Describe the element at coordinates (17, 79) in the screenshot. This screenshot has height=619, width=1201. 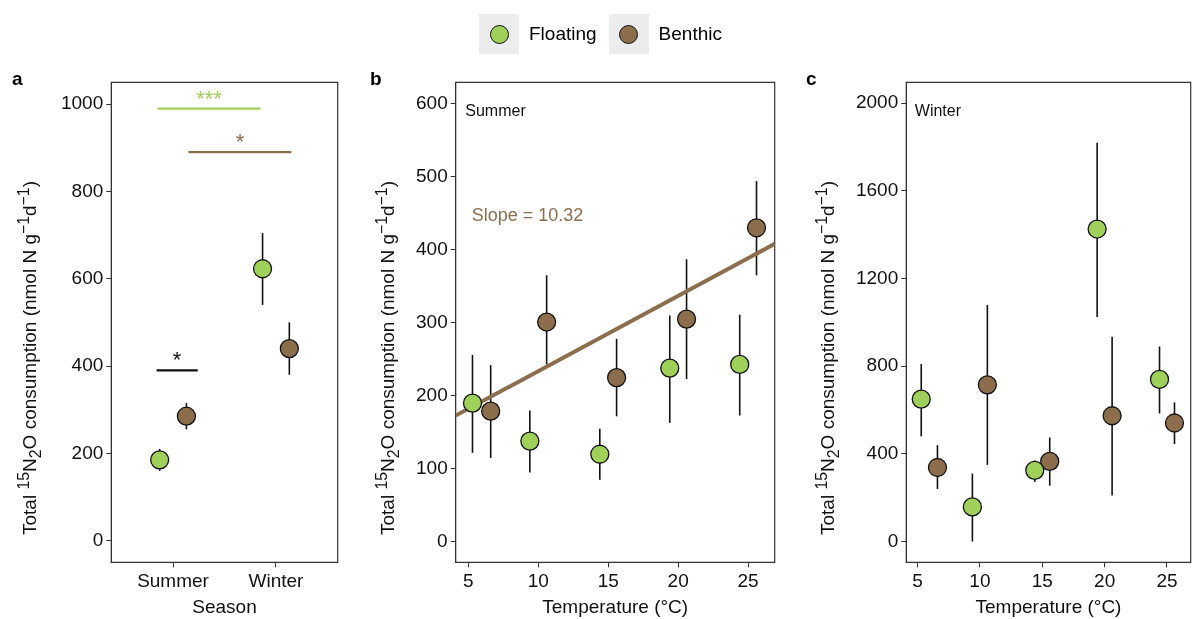
I see `chart-title: a` at that location.